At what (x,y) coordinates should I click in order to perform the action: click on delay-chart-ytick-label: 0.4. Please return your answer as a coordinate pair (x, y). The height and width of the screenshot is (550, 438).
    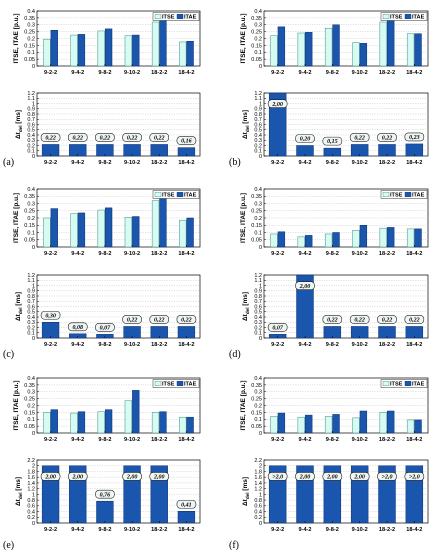
    Looking at the image, I should click on (31, 136).